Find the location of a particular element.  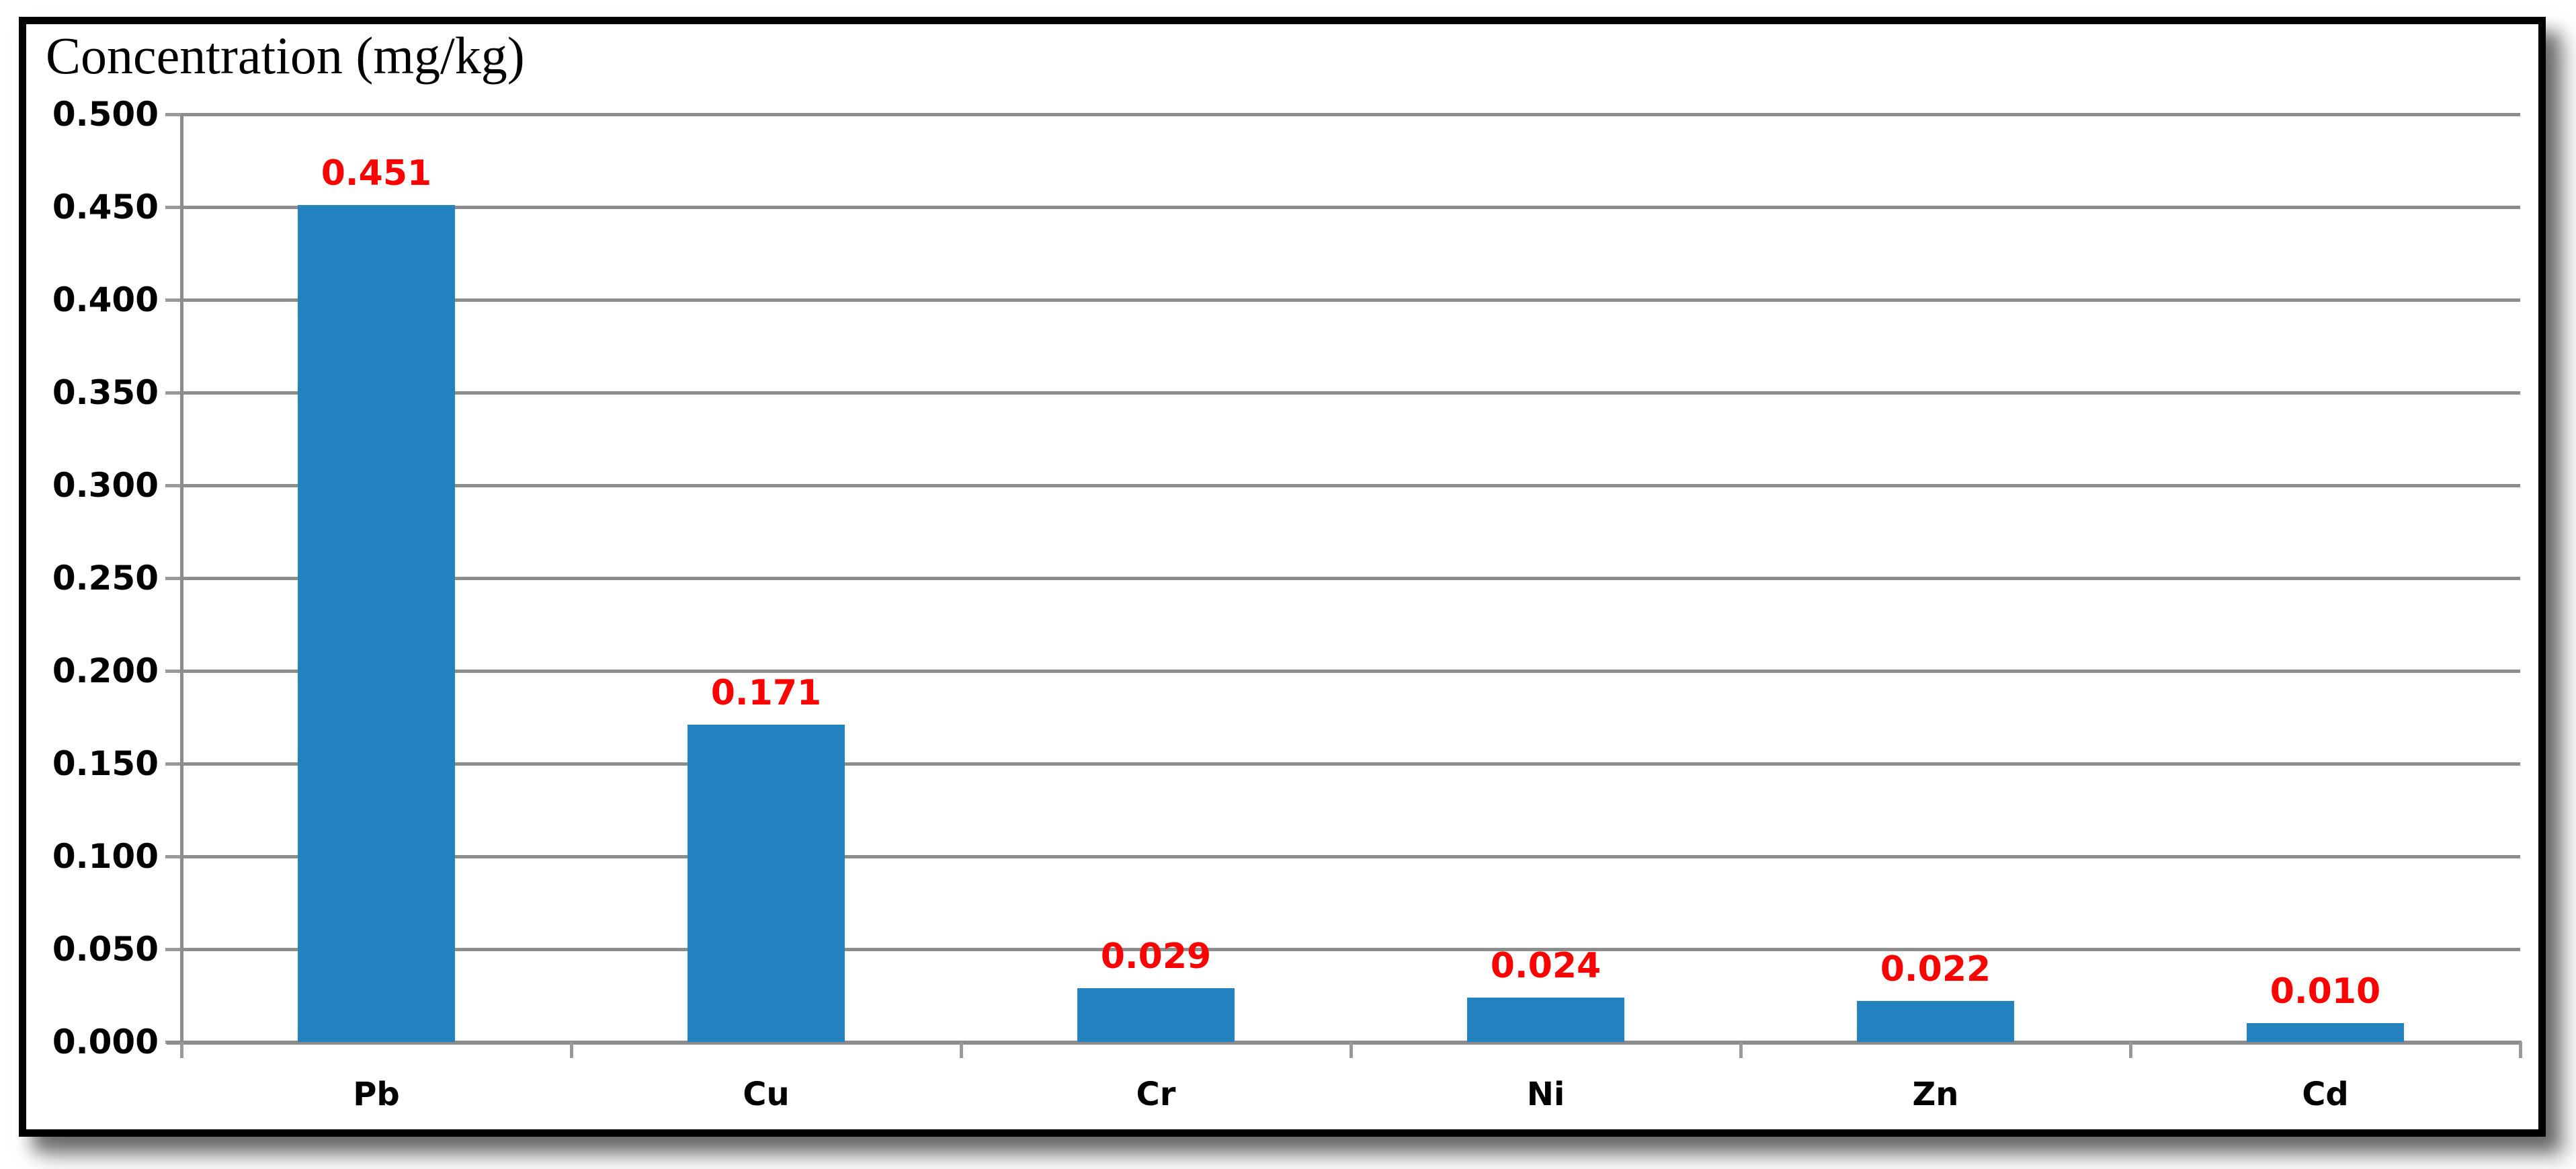

y-axis-line is located at coordinates (181, 585).